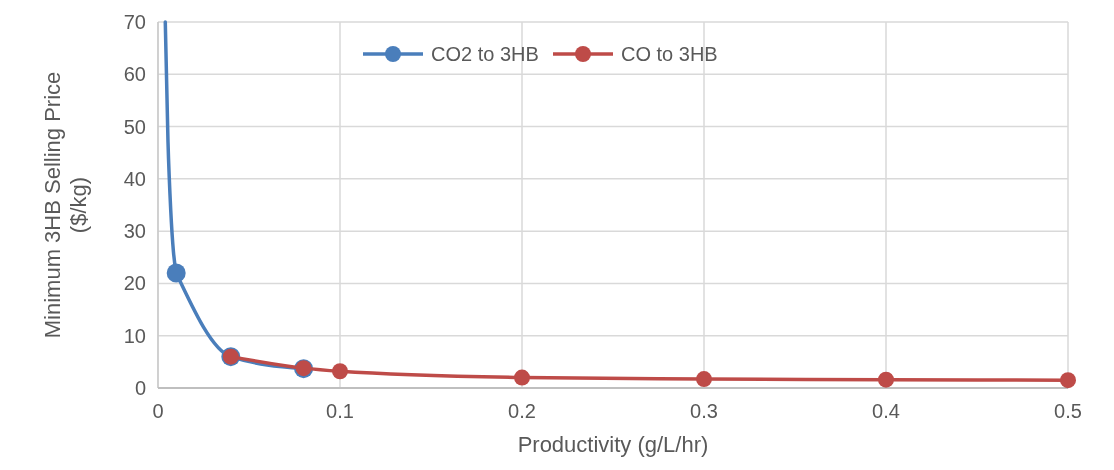  Describe the element at coordinates (340, 411) in the screenshot. I see `x-tick-label: 0.1` at that location.